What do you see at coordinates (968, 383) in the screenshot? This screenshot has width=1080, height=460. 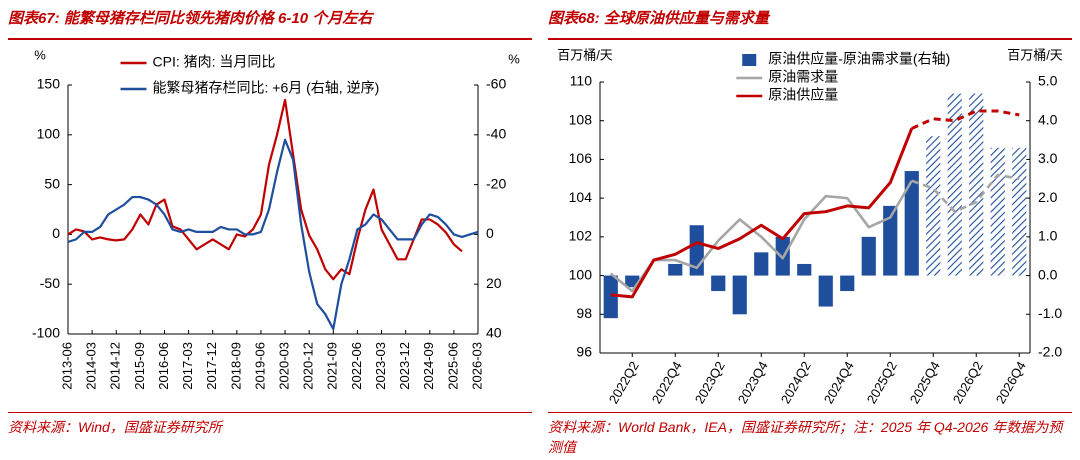 I see `x-tick-label: 2026Q2` at bounding box center [968, 383].